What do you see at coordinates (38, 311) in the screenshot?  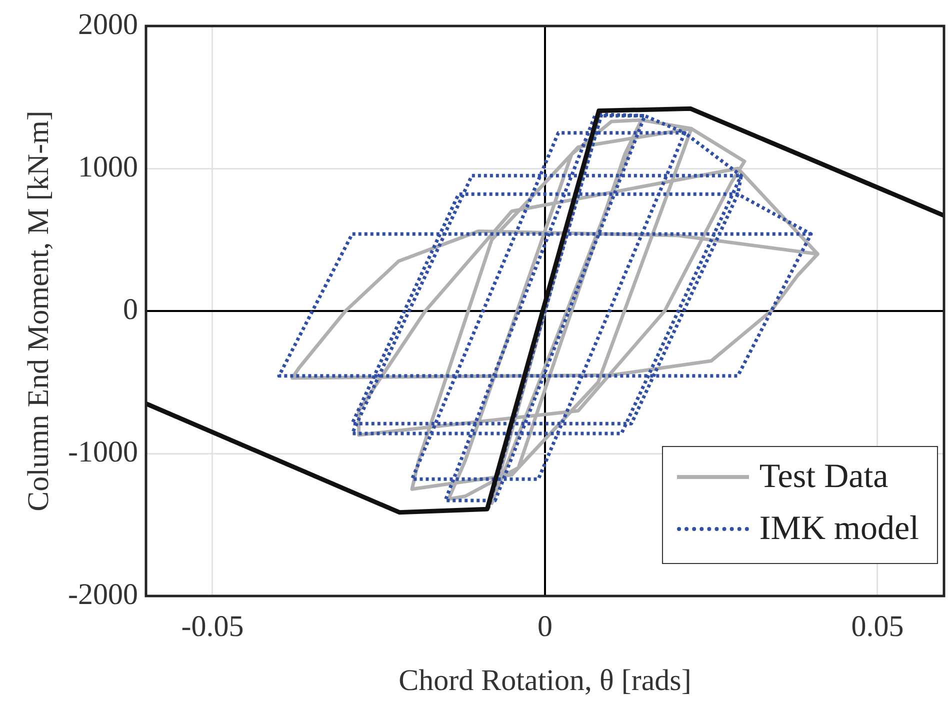 I see `y-axis-title: Column End Moment, M [kN-m]` at bounding box center [38, 311].